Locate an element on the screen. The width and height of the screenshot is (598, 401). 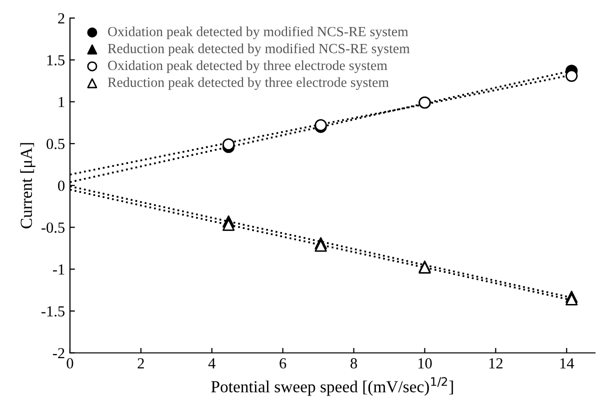
x-tick-label: 8 is located at coordinates (354, 363).